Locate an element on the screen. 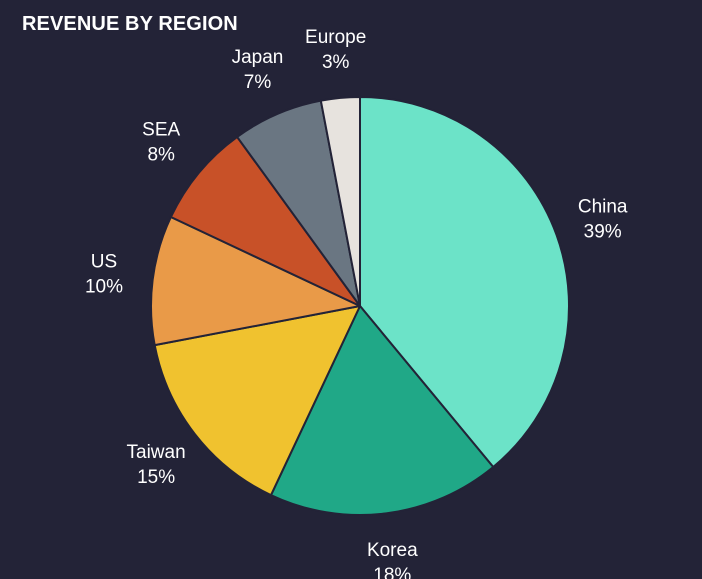 This screenshot has width=702, height=579. slice-label-us: US is located at coordinates (104, 262).